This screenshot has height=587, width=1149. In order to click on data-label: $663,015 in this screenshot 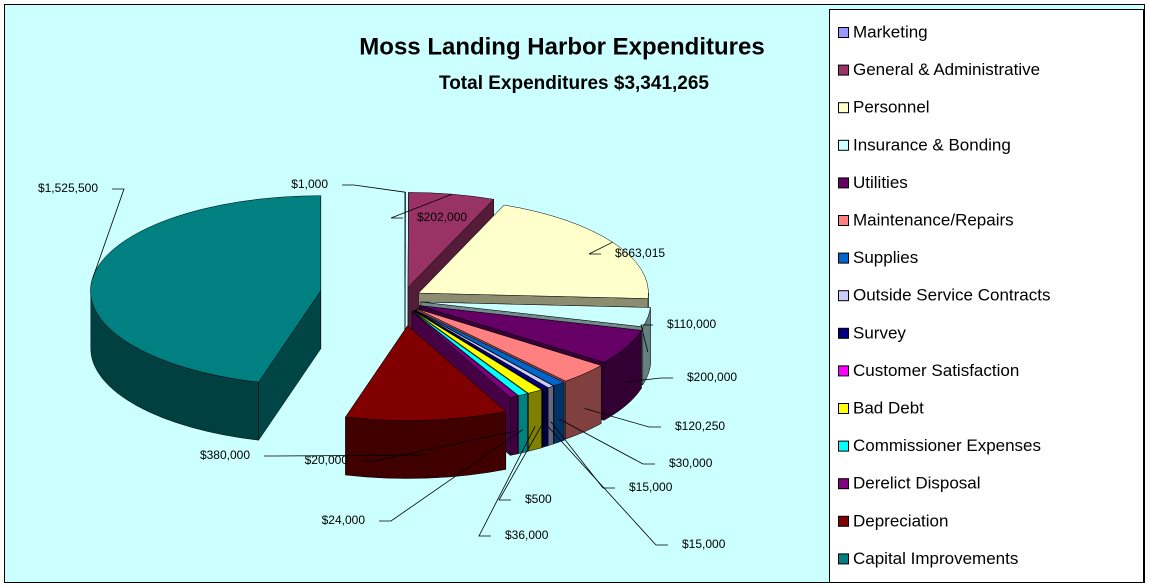, I will do `click(640, 253)`.